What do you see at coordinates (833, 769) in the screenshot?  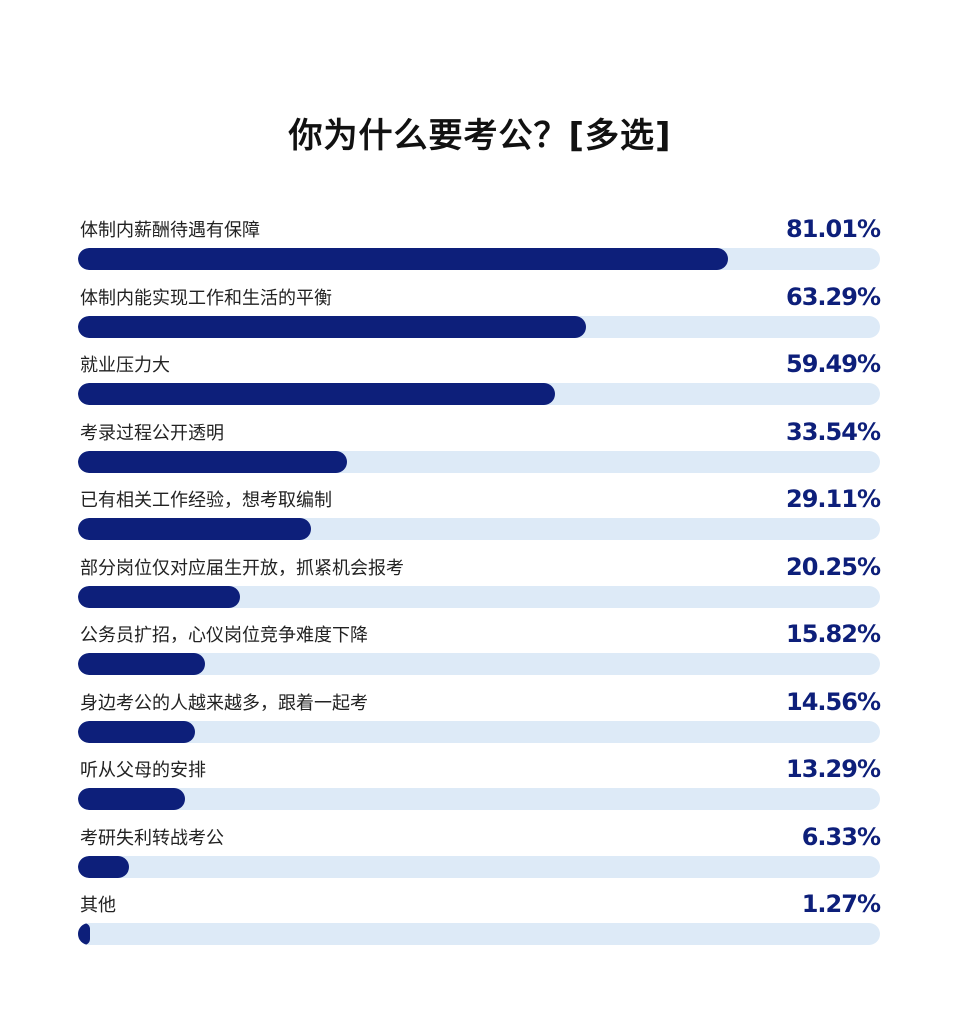 I see `value-label: 13.29%` at bounding box center [833, 769].